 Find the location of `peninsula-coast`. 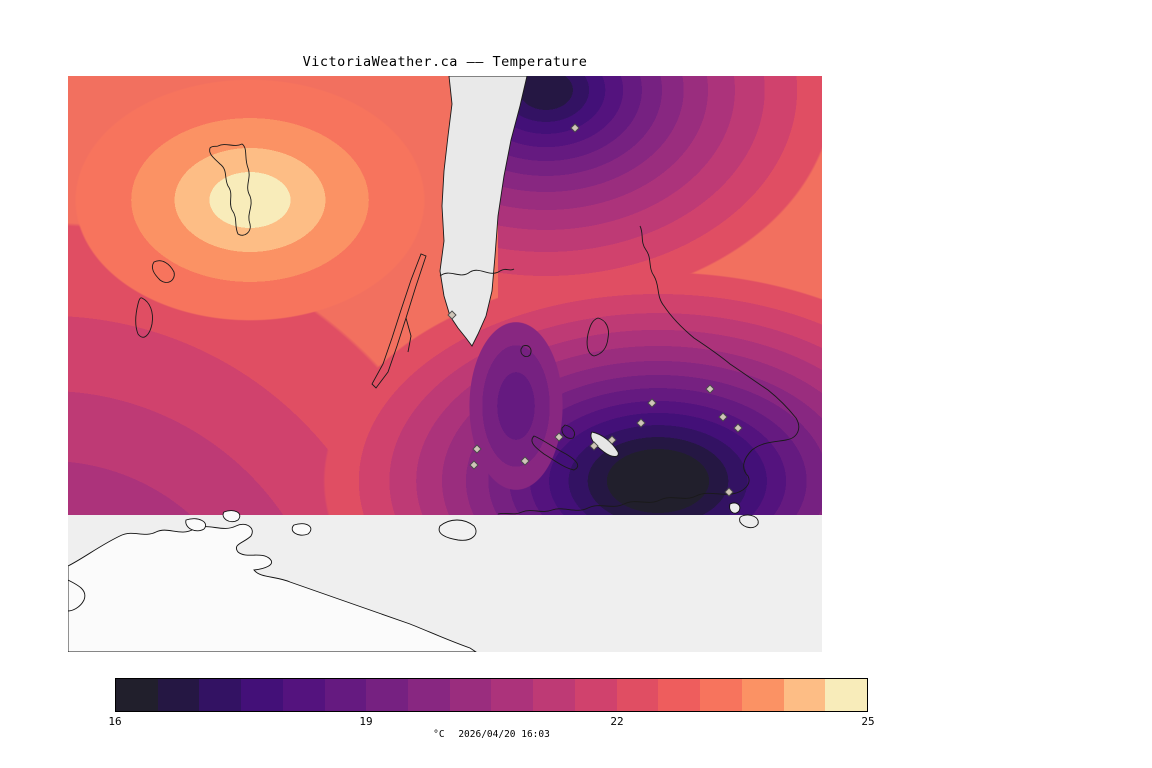

peninsula-coast is located at coordinates (648, 370).